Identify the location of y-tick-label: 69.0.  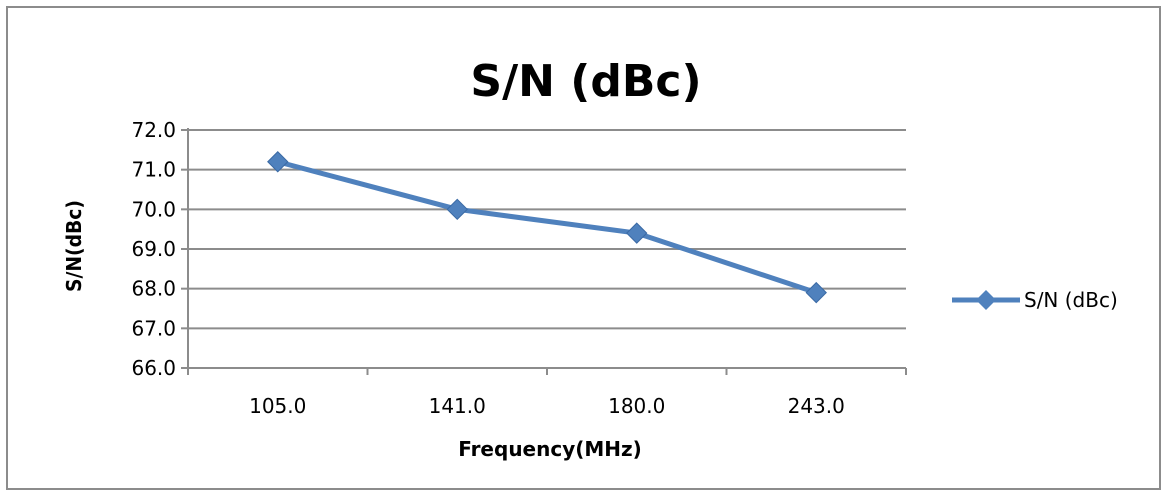
(153, 249).